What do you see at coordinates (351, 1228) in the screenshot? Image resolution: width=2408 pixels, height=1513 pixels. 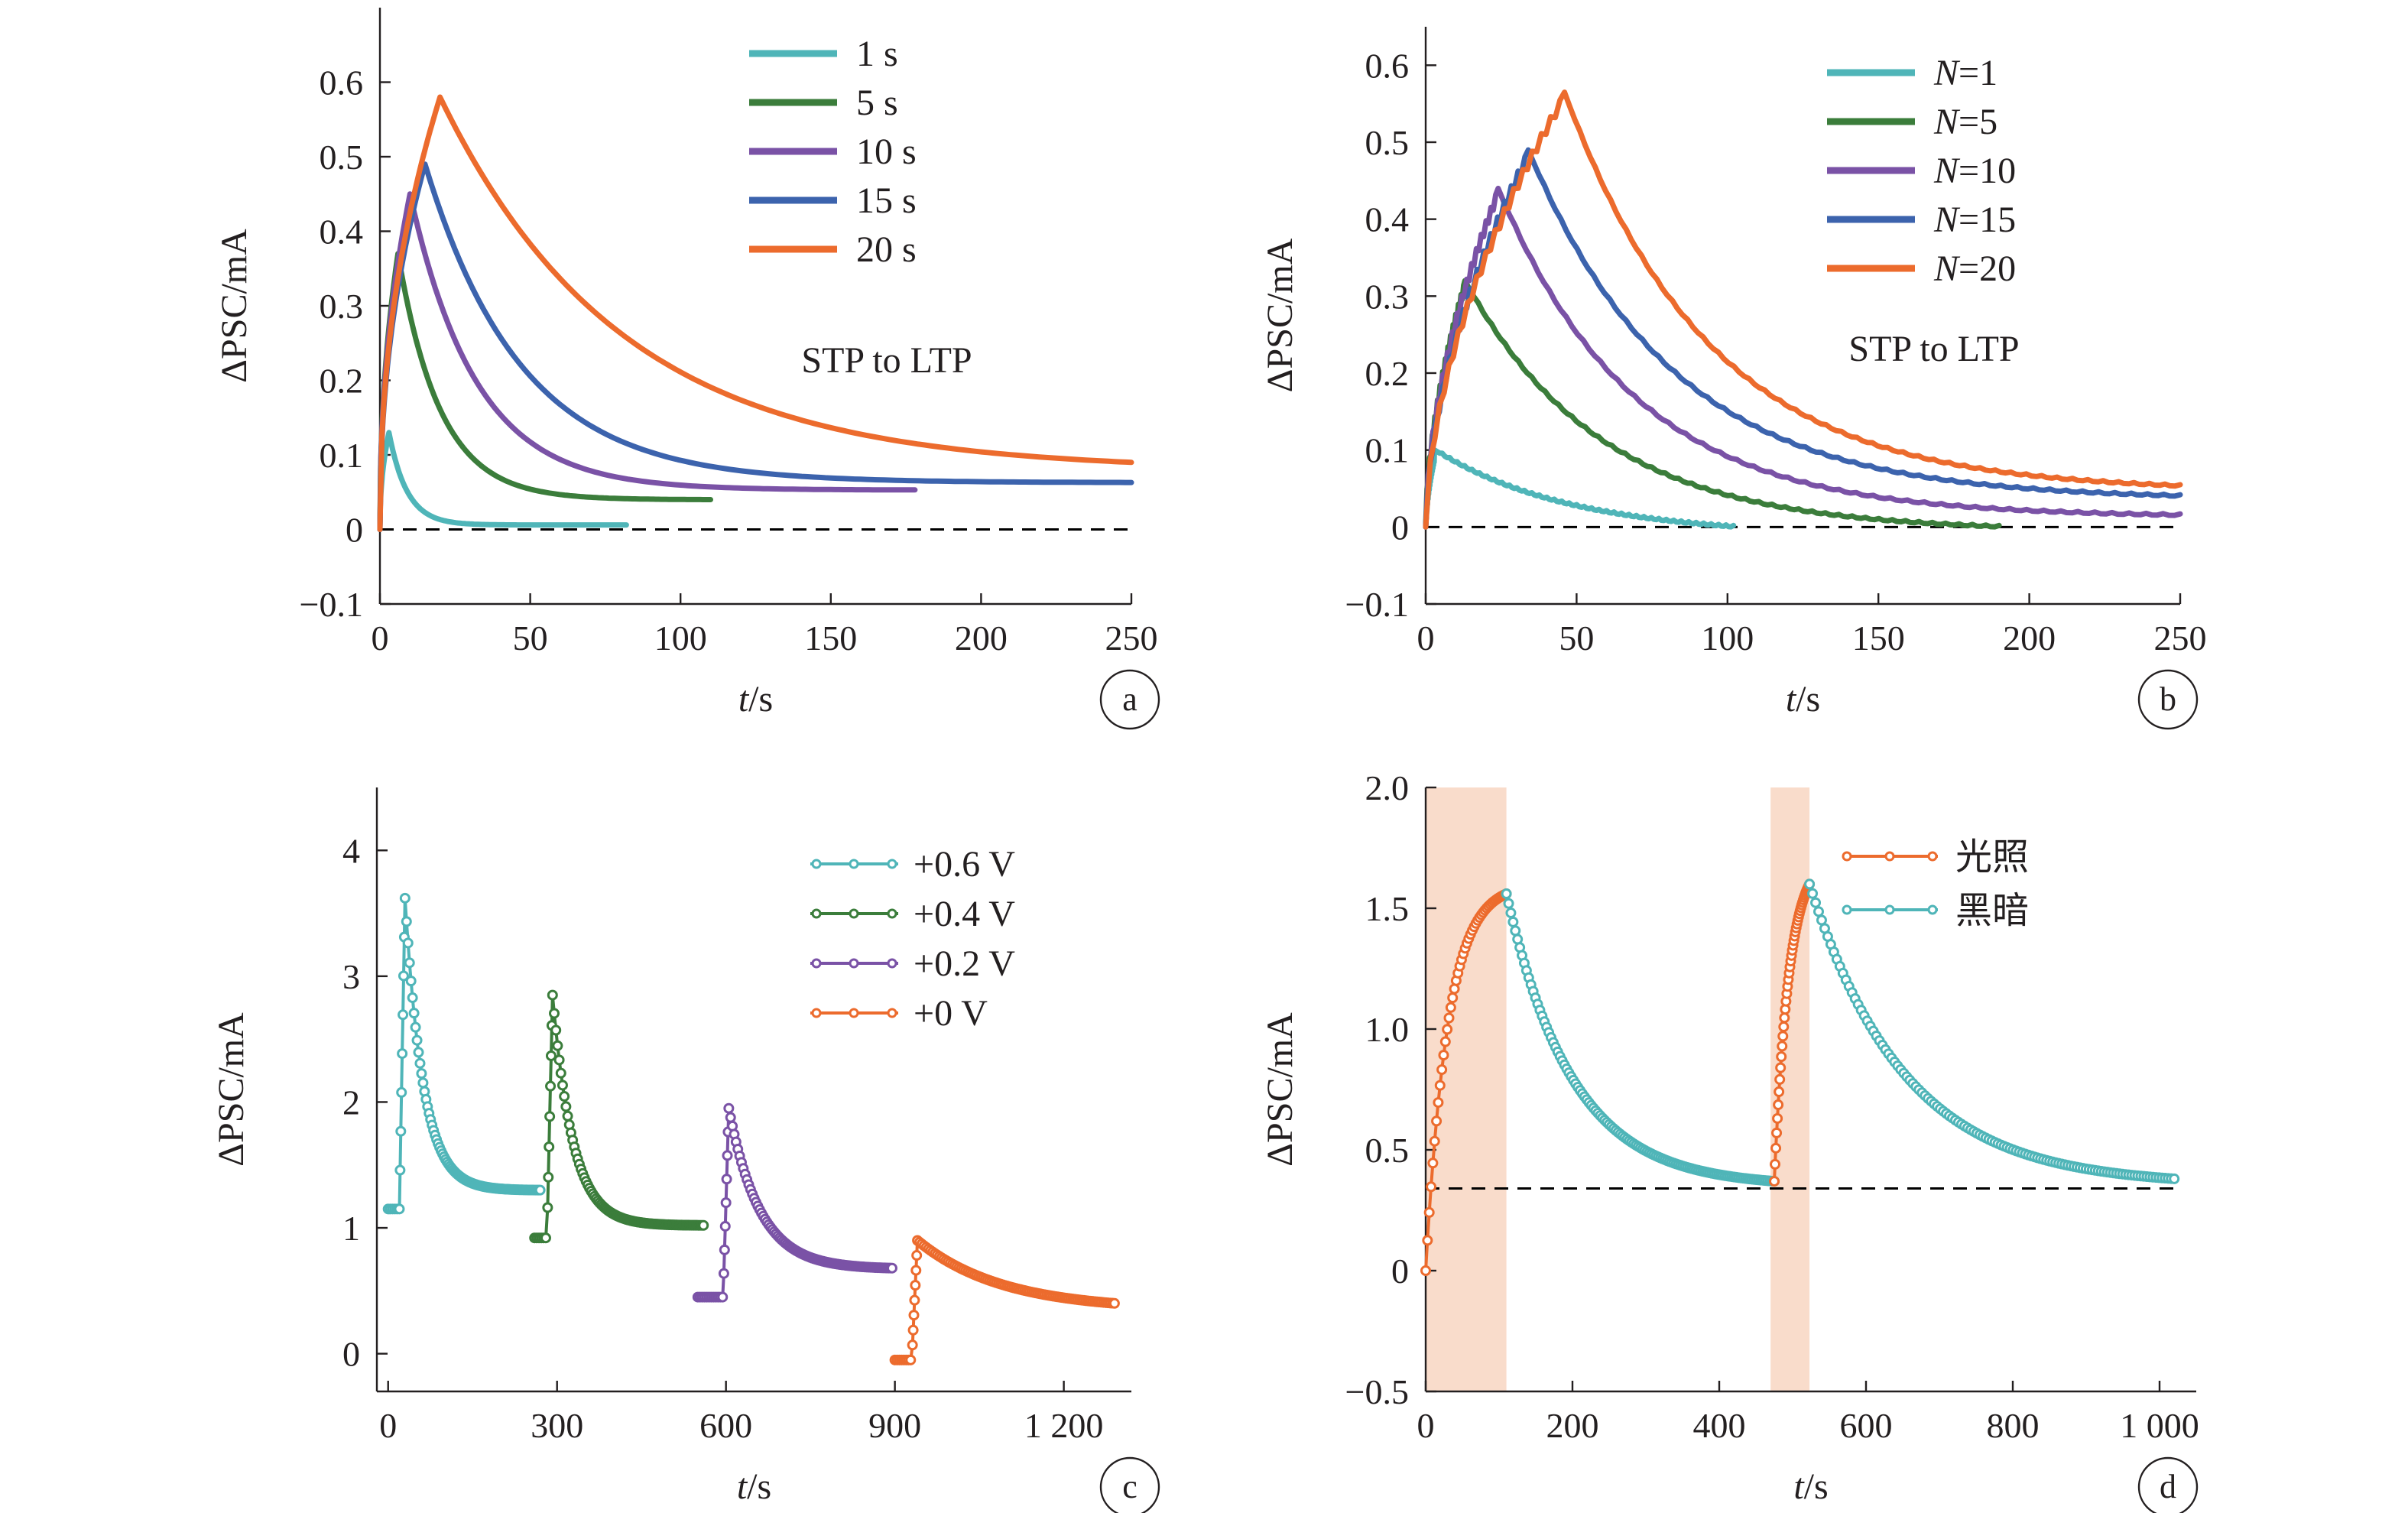 I see `y-tick-label: 1` at bounding box center [351, 1228].